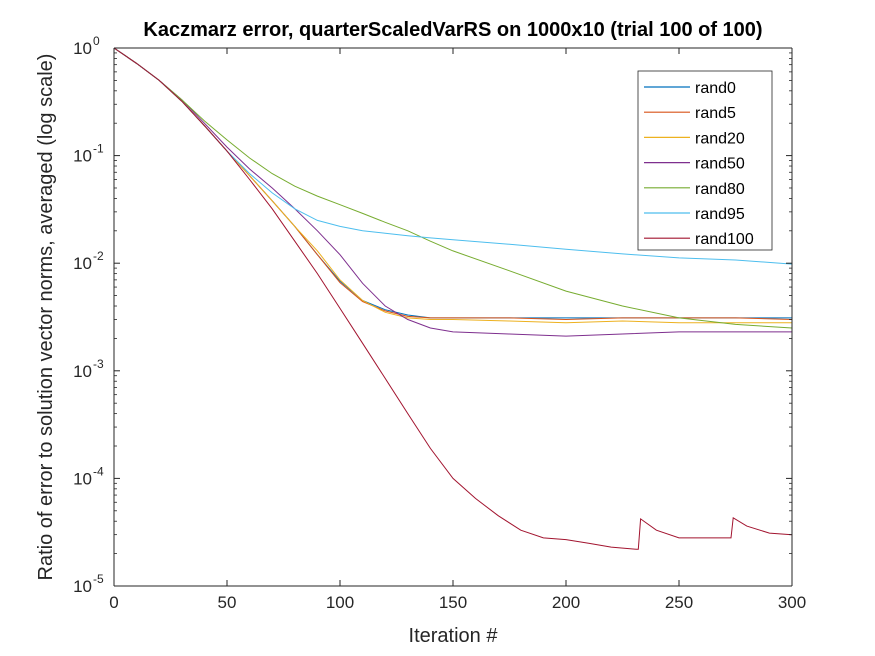  What do you see at coordinates (98, 256) in the screenshot?
I see `y-tick-exponent: -2` at bounding box center [98, 256].